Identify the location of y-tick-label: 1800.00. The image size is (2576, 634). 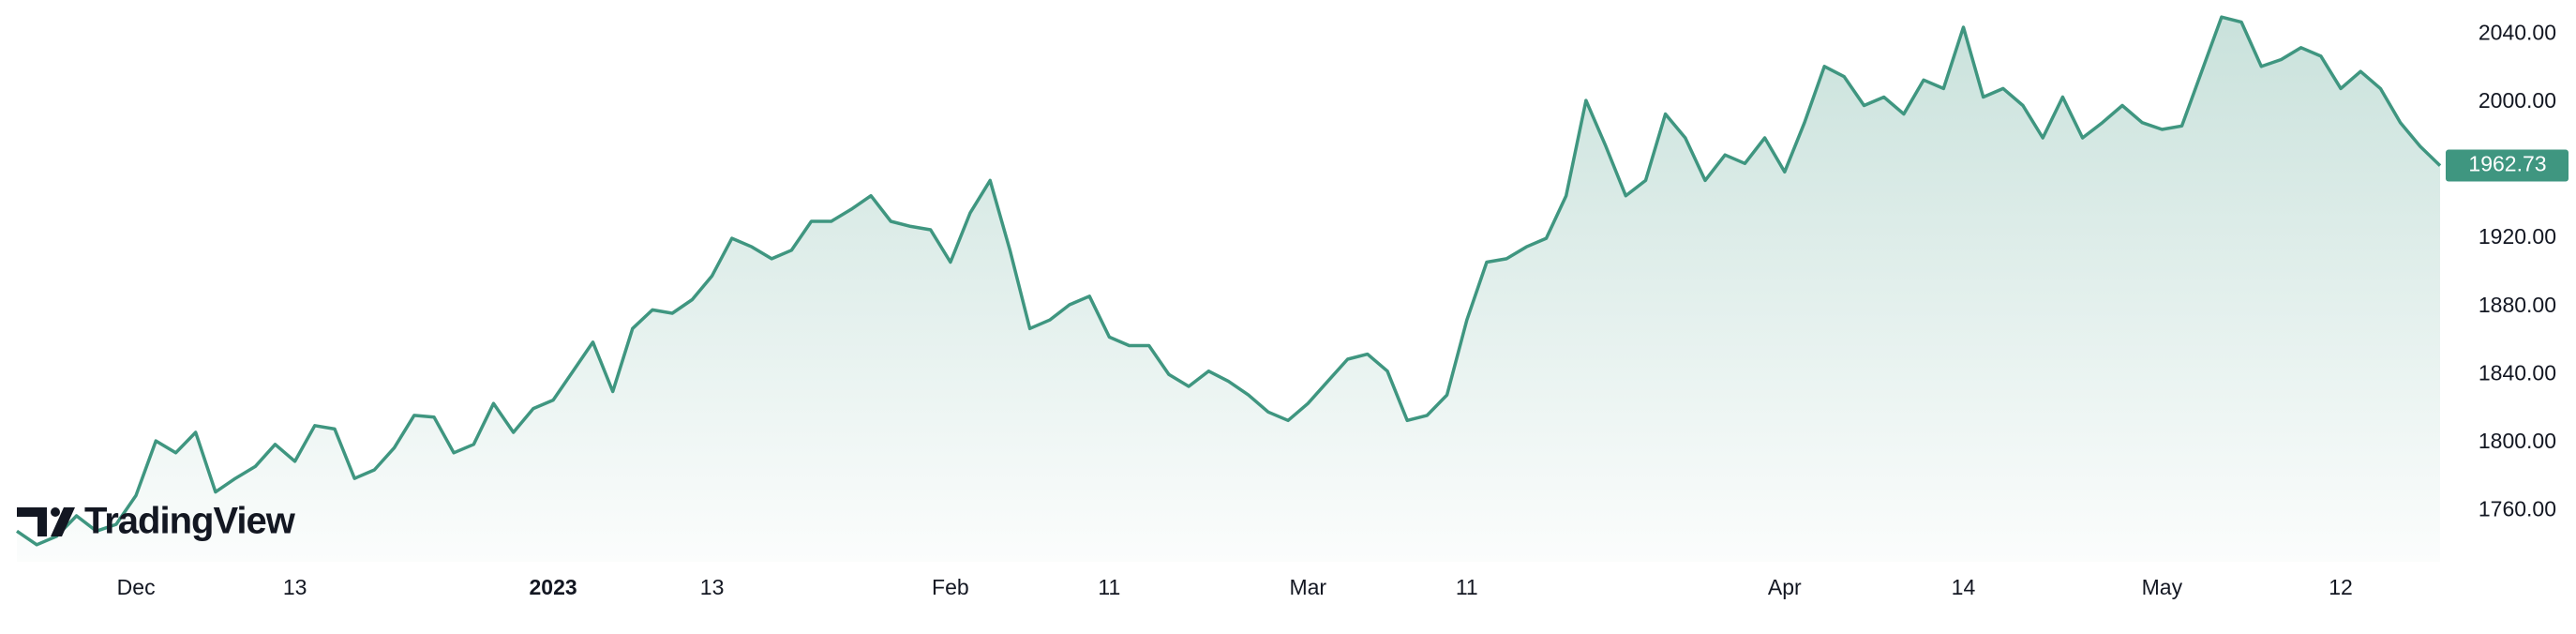
(2517, 441).